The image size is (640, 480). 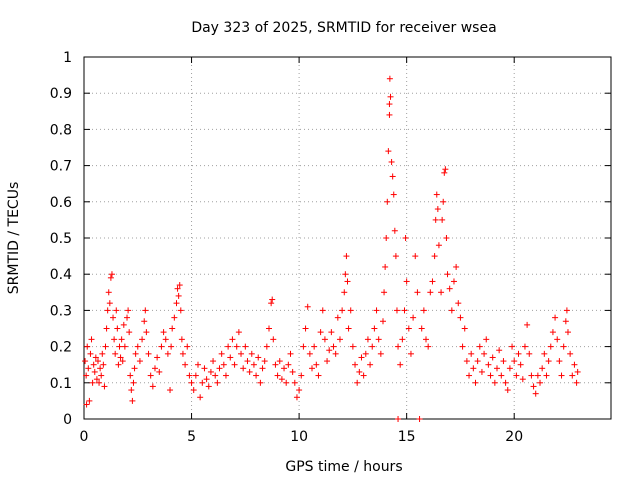 What do you see at coordinates (61, 130) in the screenshot?
I see `y-tick-label: 0.8` at bounding box center [61, 130].